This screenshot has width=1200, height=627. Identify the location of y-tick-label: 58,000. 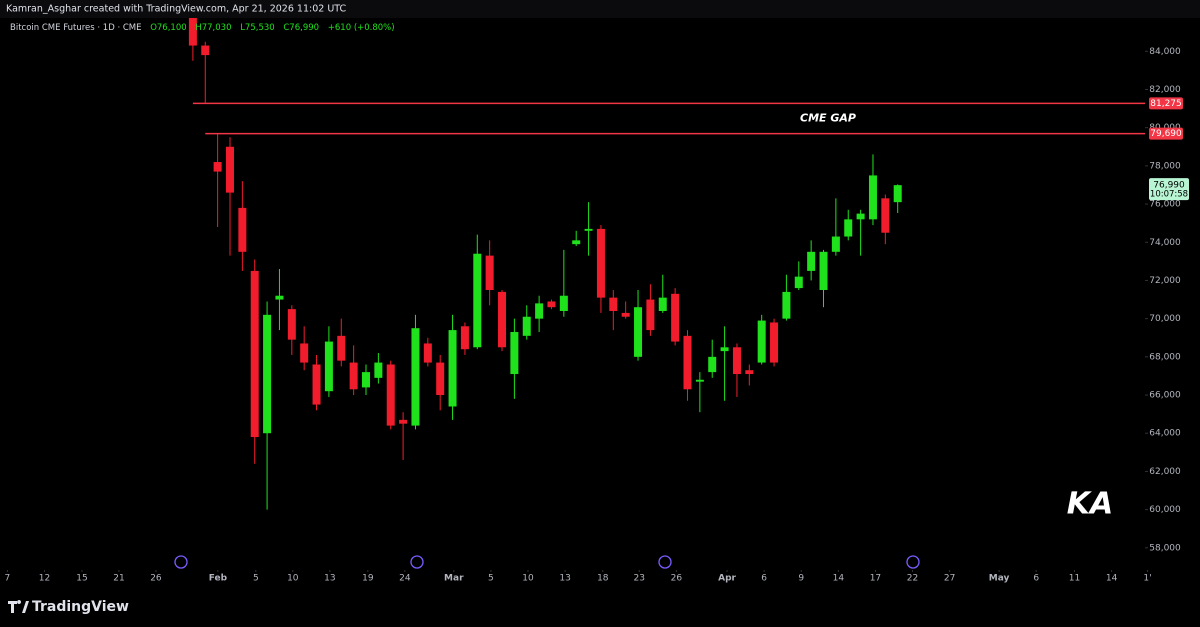
(1165, 548).